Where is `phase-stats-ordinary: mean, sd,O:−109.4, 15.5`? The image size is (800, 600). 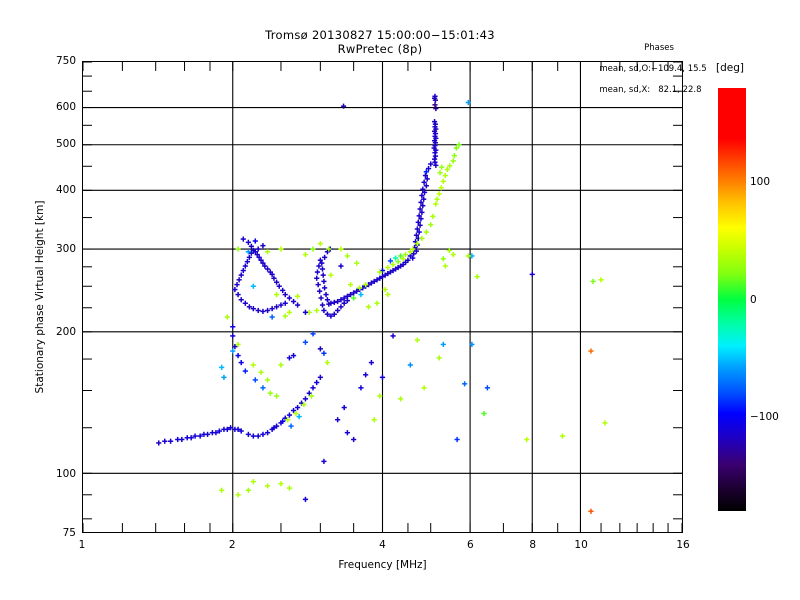
phase-stats-ordinary: mean, sd,O:−109.4, 15.5 is located at coordinates (653, 69).